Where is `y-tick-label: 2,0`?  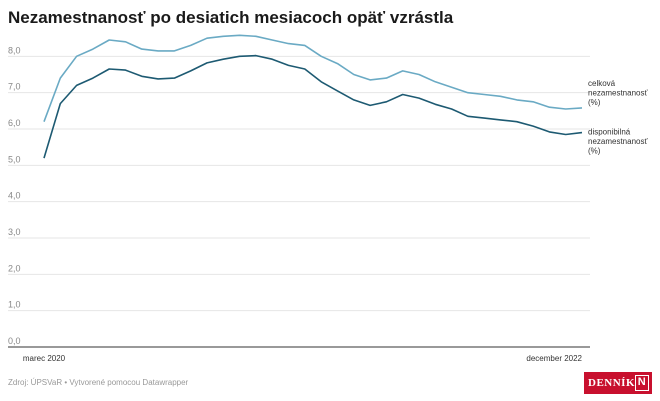
y-tick-label: 2,0 is located at coordinates (14, 268).